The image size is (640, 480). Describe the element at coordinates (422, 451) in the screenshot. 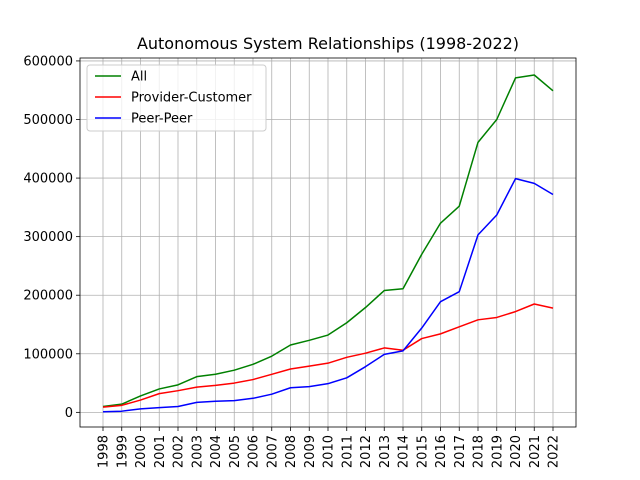

I see `x-tick-label: 2015` at that location.